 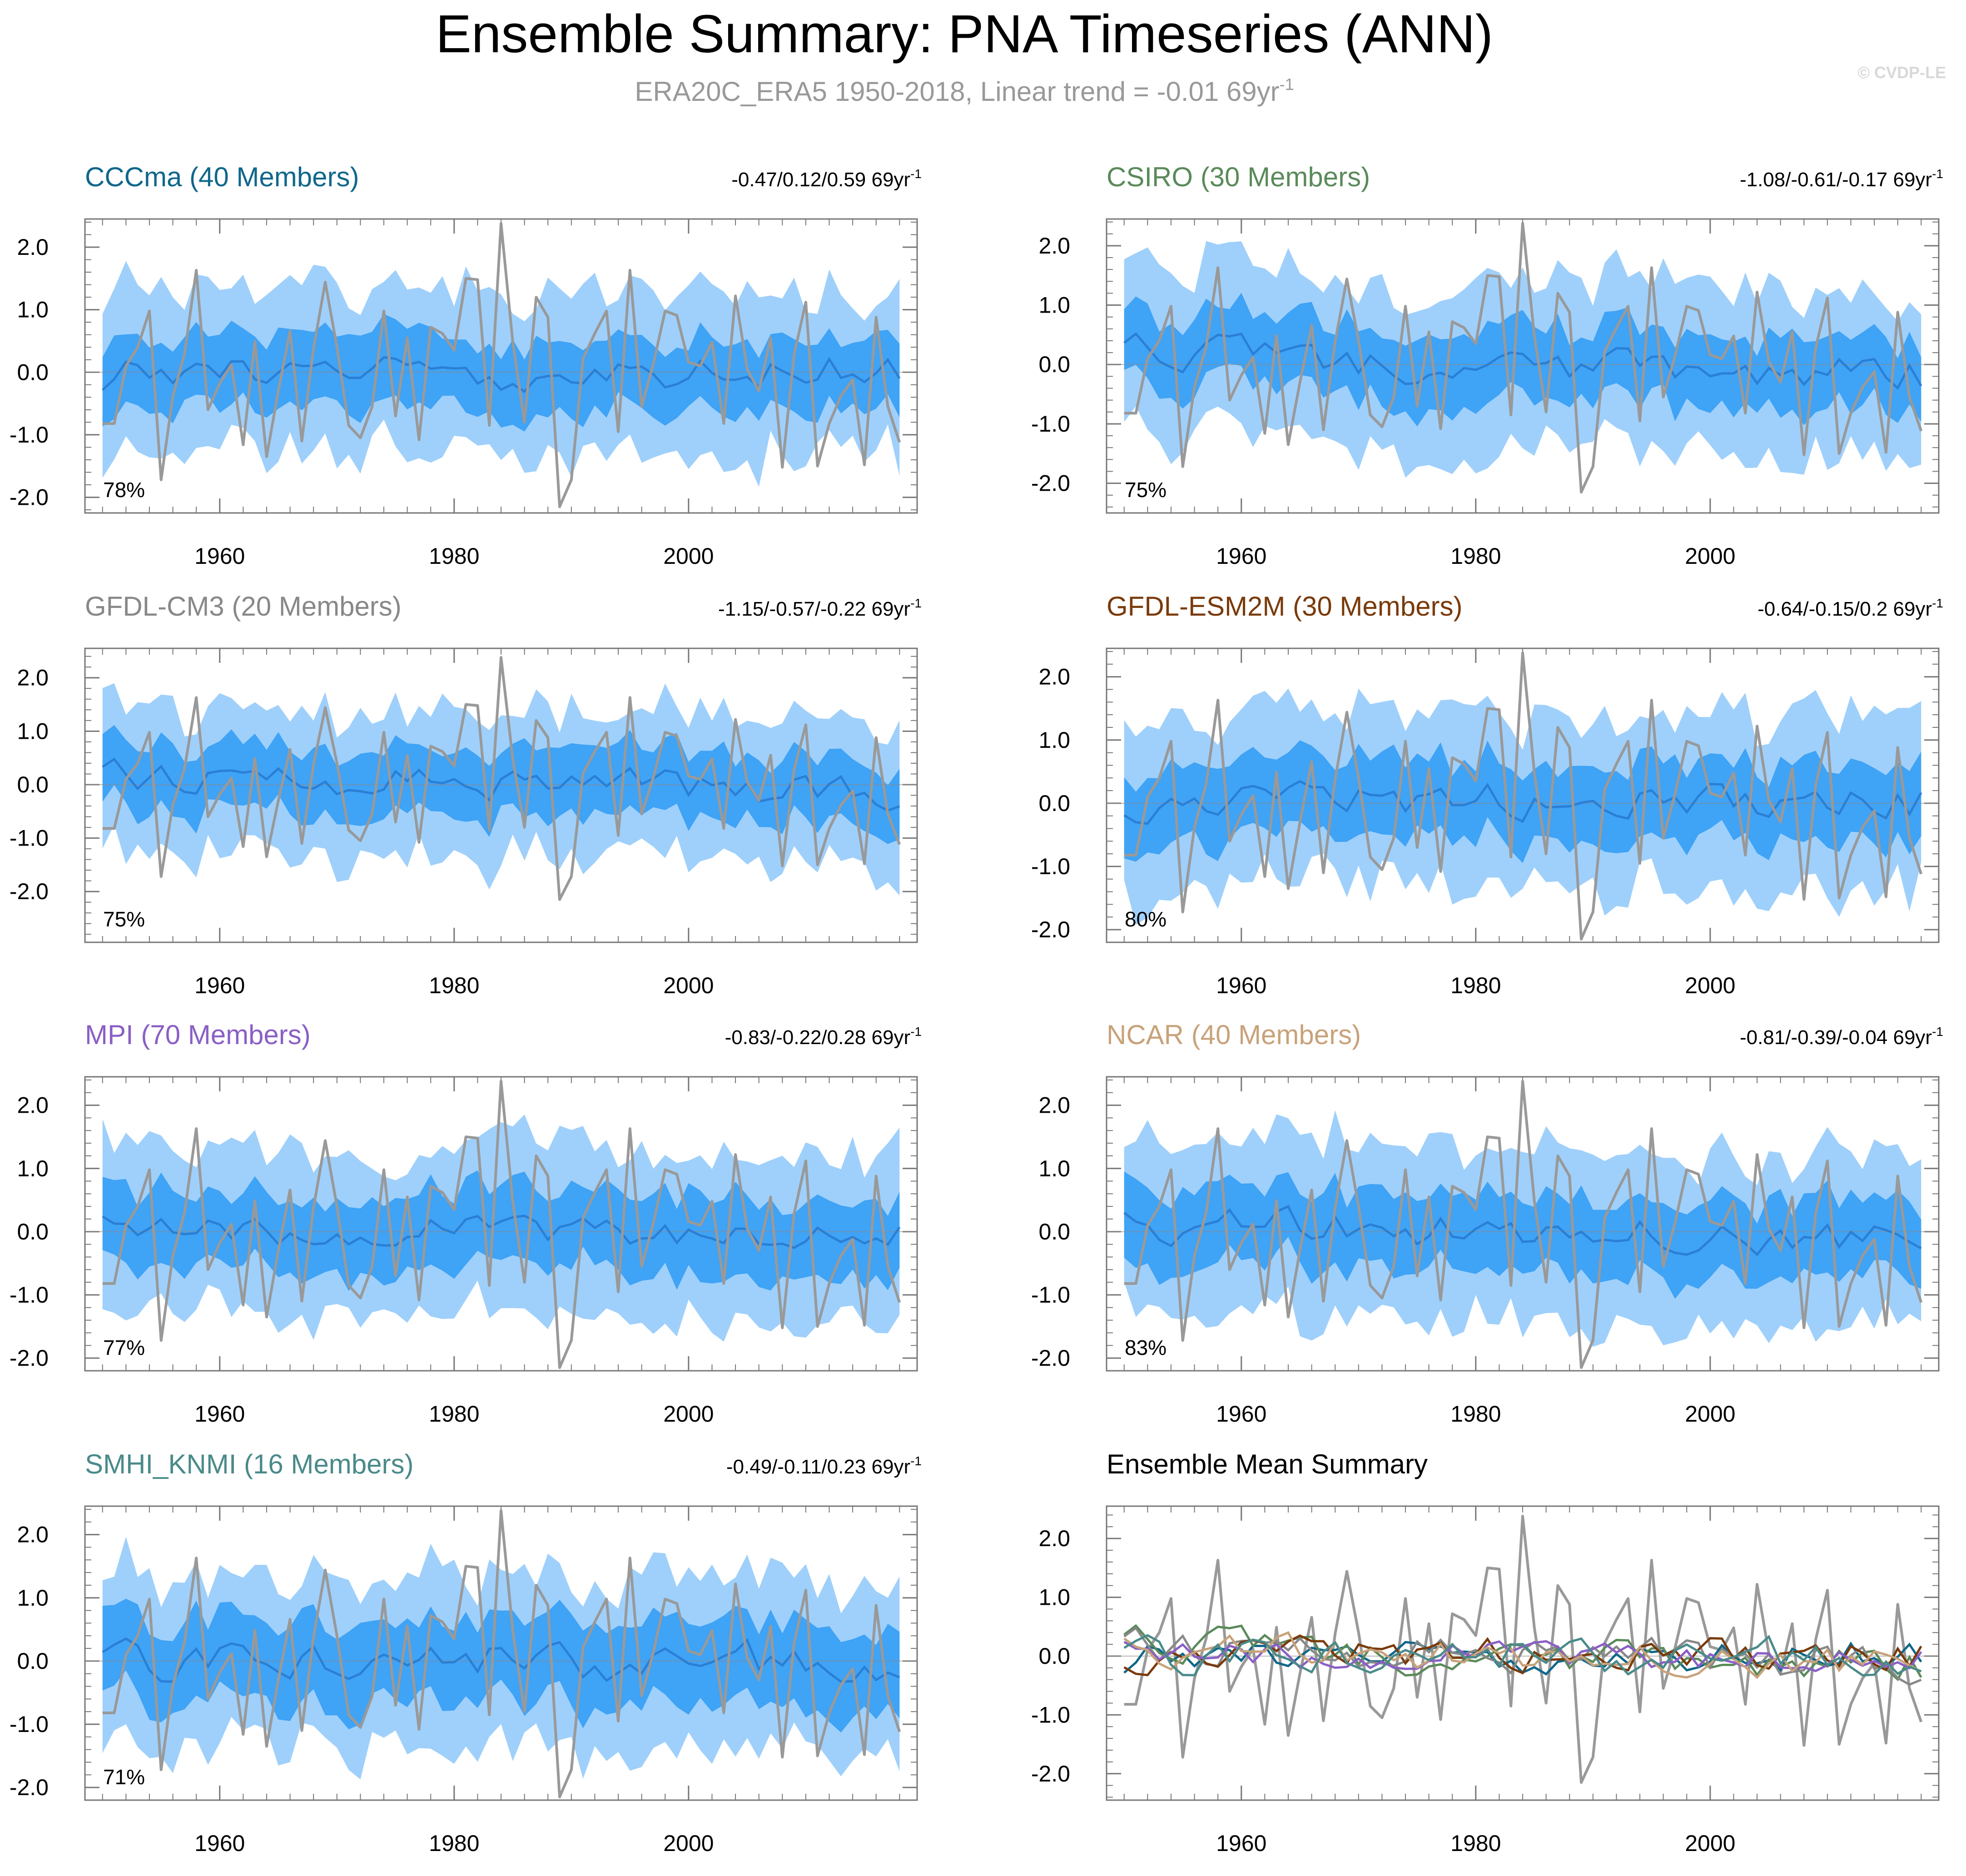 What do you see at coordinates (124, 1777) in the screenshot?
I see `percent-label: 71%` at bounding box center [124, 1777].